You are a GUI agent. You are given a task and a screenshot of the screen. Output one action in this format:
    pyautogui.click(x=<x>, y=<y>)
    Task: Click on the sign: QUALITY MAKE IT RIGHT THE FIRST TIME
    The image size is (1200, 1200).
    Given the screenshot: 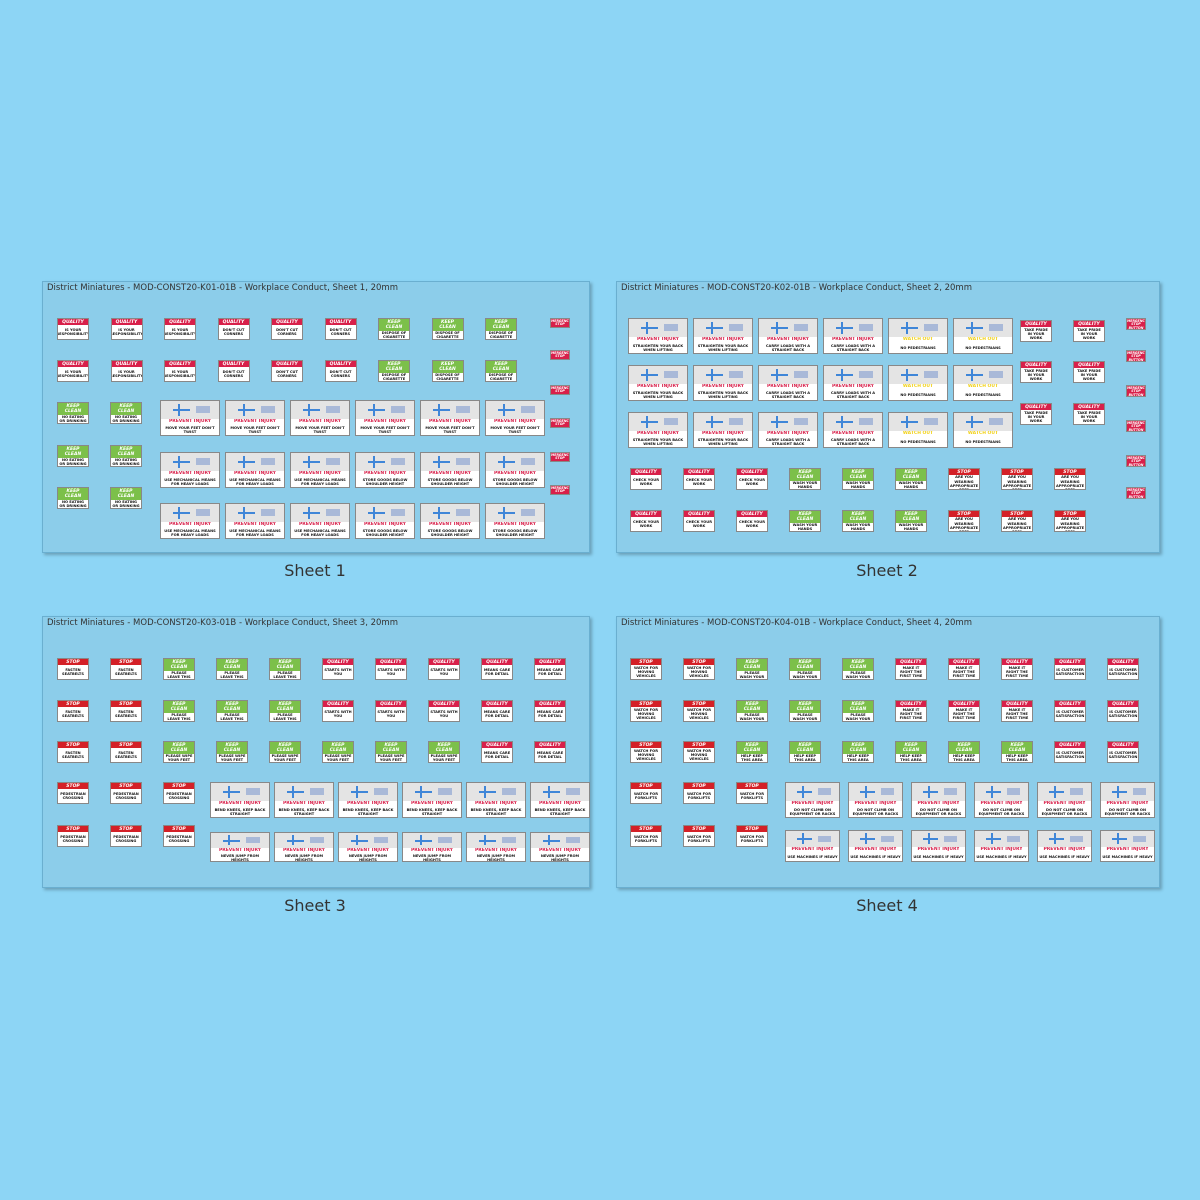 What is the action you would take?
    pyautogui.click(x=964, y=711)
    